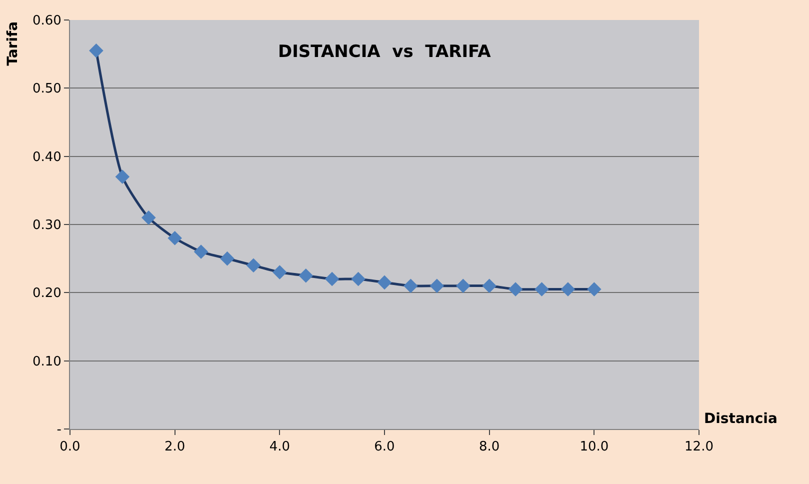 The width and height of the screenshot is (809, 484). What do you see at coordinates (12, 43) in the screenshot?
I see `y-axis-title: Tarifa` at bounding box center [12, 43].